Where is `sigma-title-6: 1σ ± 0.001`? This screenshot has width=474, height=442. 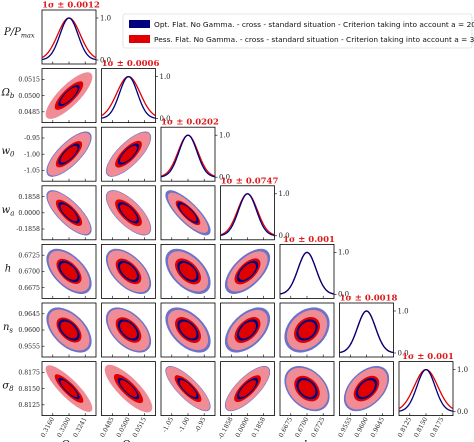 sigma-title-6: 1σ ± 0.001 is located at coordinates (428, 357).